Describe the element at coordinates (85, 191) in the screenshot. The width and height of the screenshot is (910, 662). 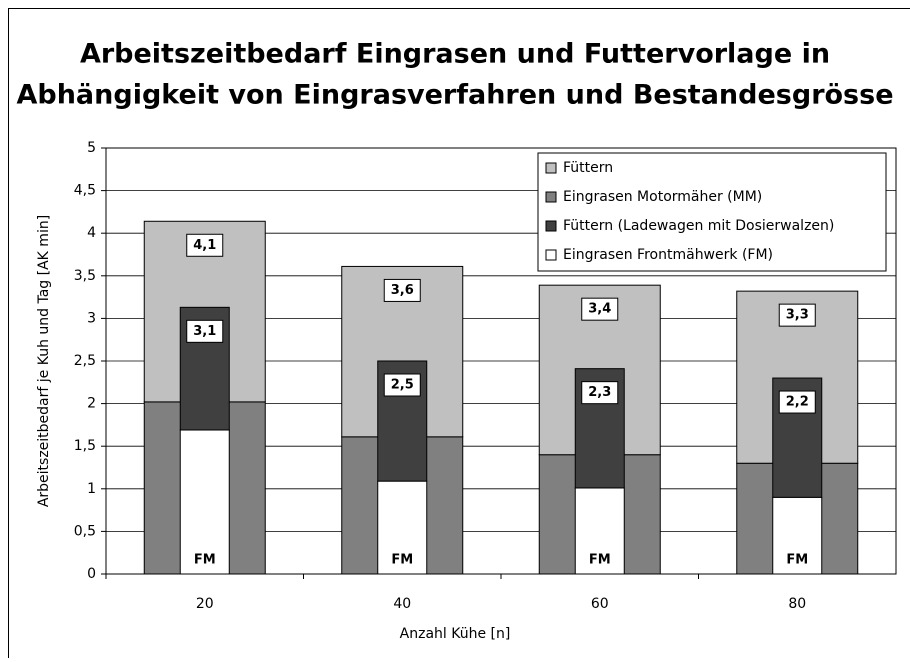
I see `y-tick-label: 4,5` at that location.